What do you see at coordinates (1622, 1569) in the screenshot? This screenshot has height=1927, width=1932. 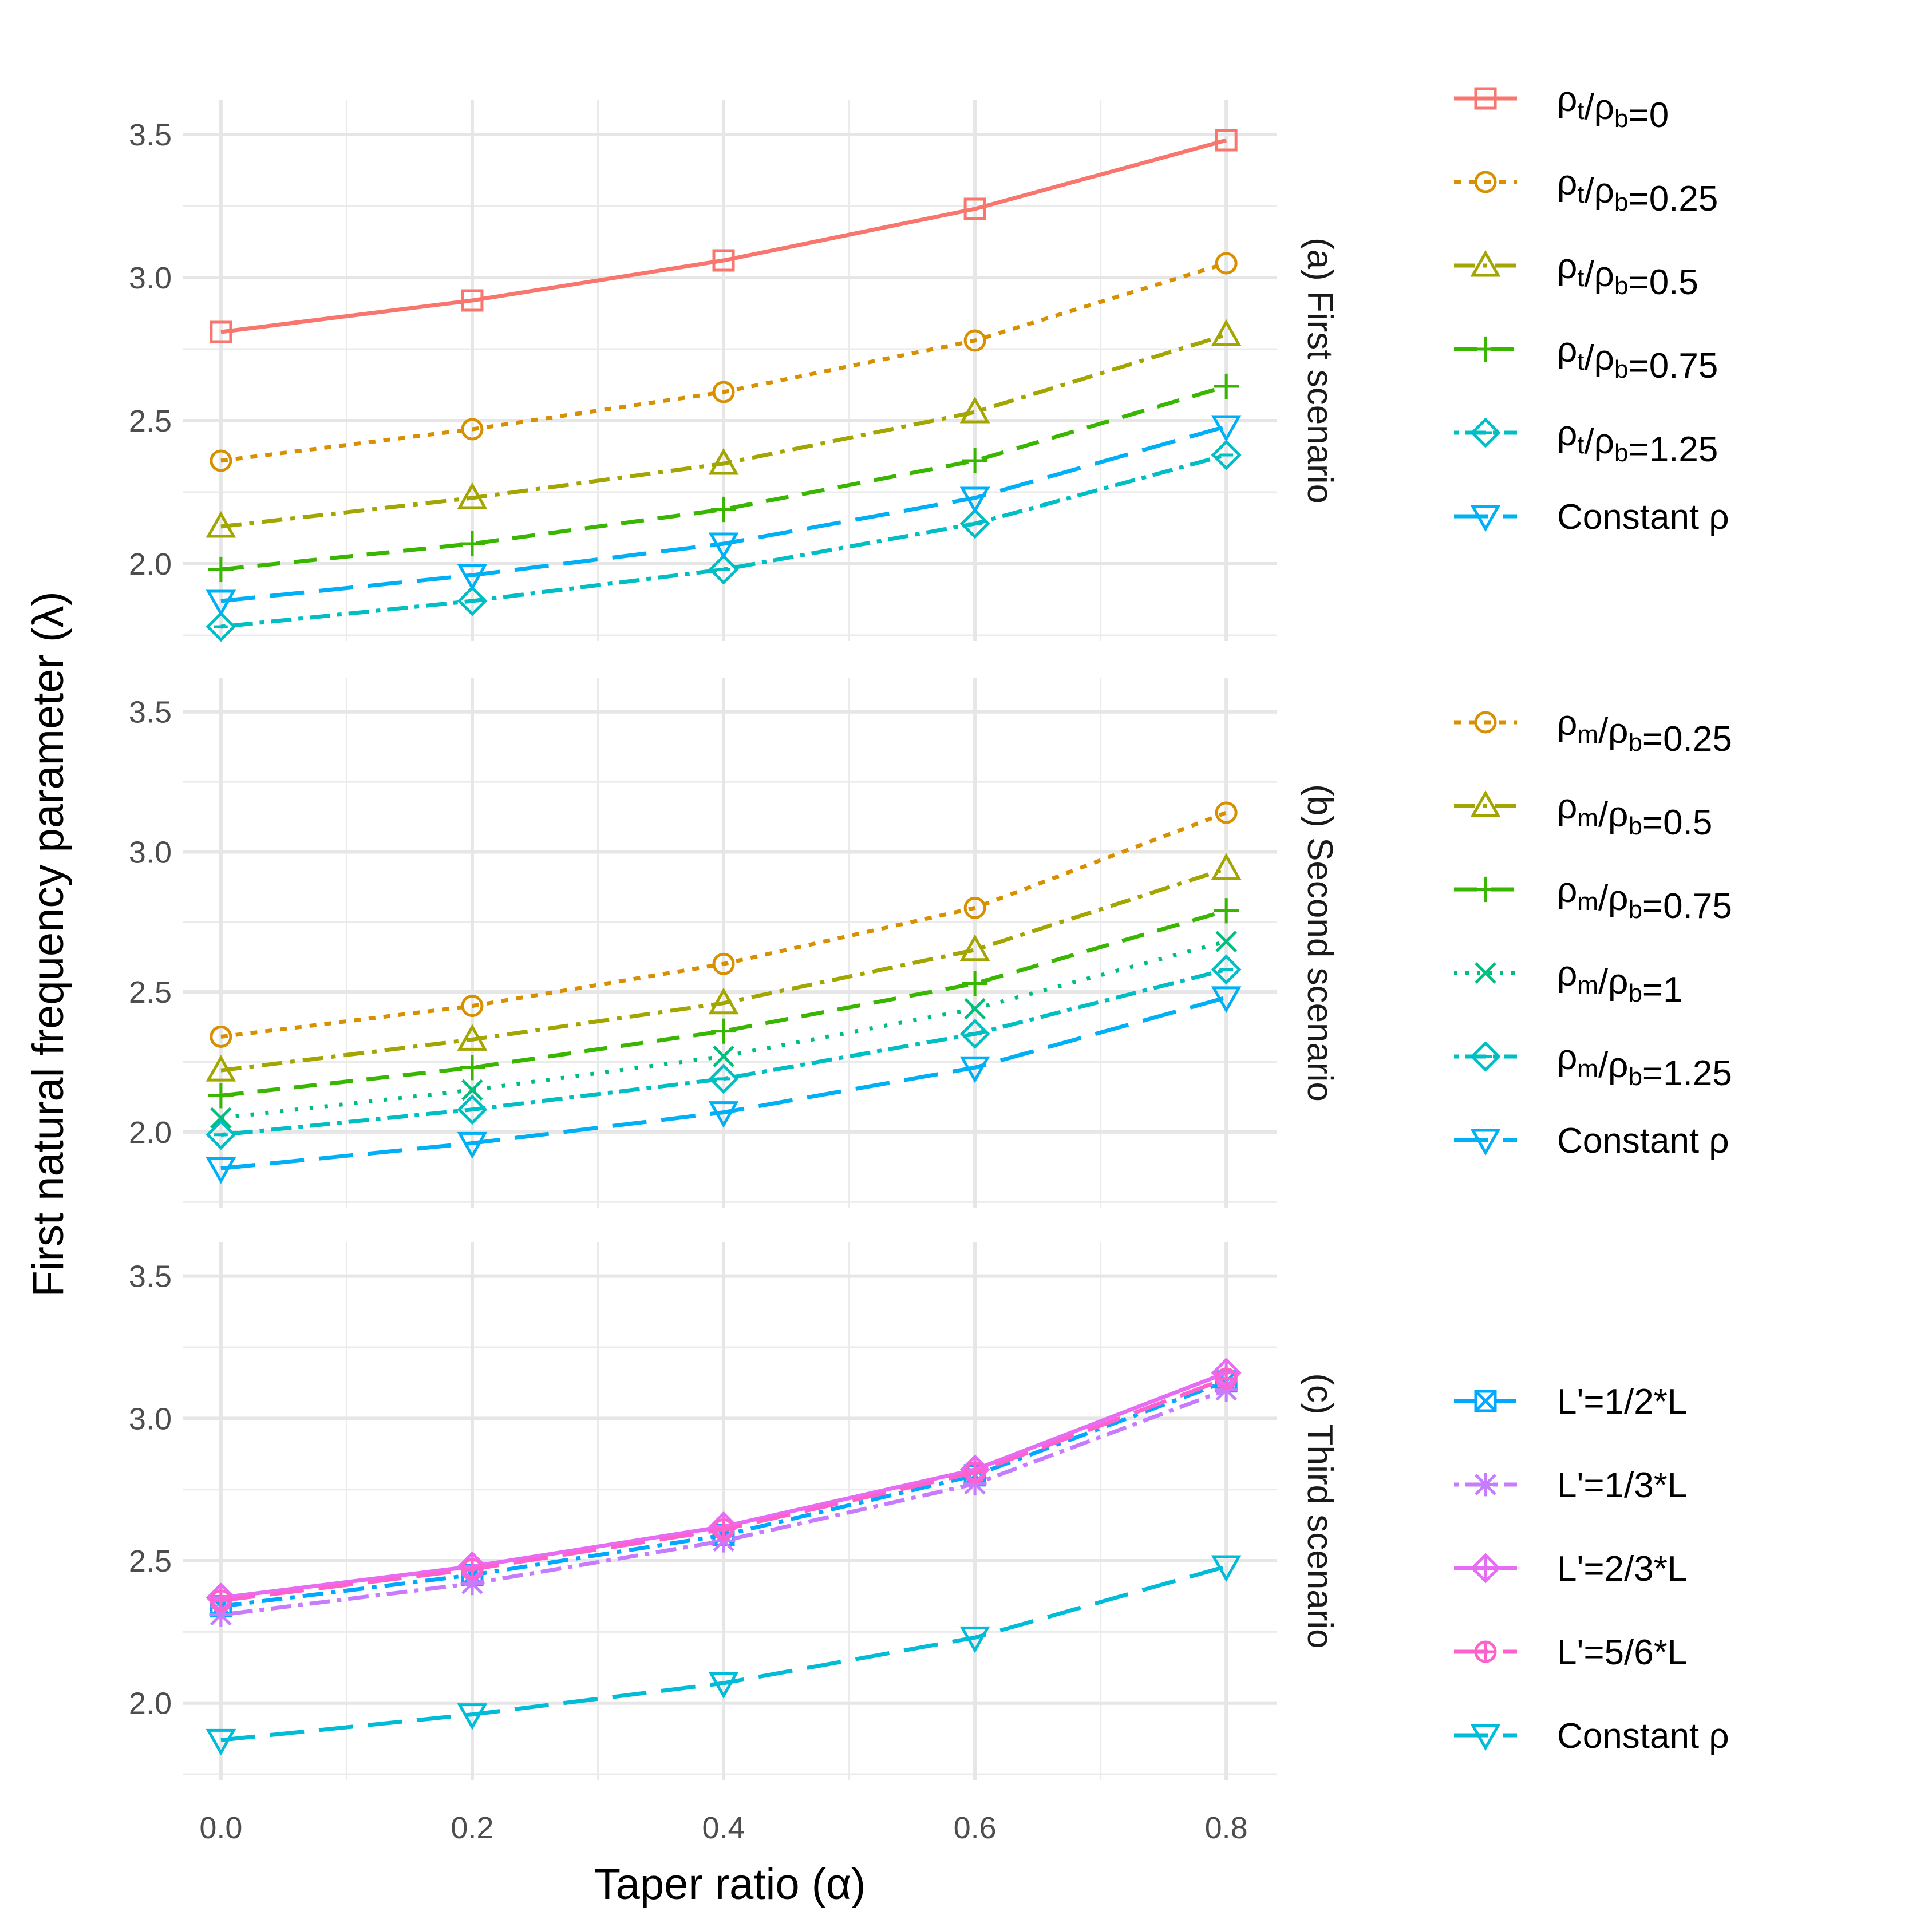 I see `legend-label: L'=2/3*L` at bounding box center [1622, 1569].